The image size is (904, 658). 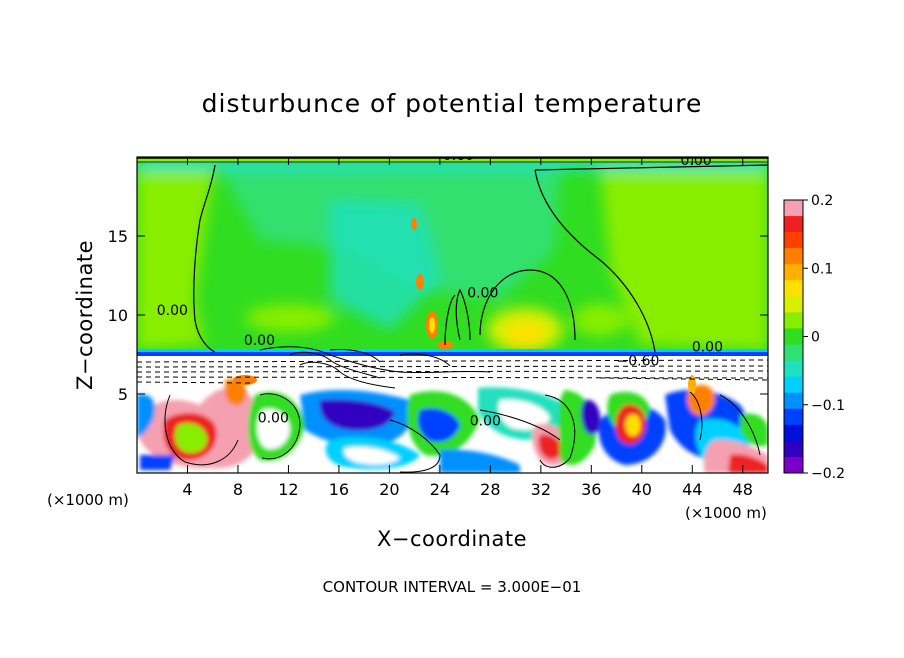 What do you see at coordinates (591, 489) in the screenshot?
I see `x-tick-label: 36` at bounding box center [591, 489].